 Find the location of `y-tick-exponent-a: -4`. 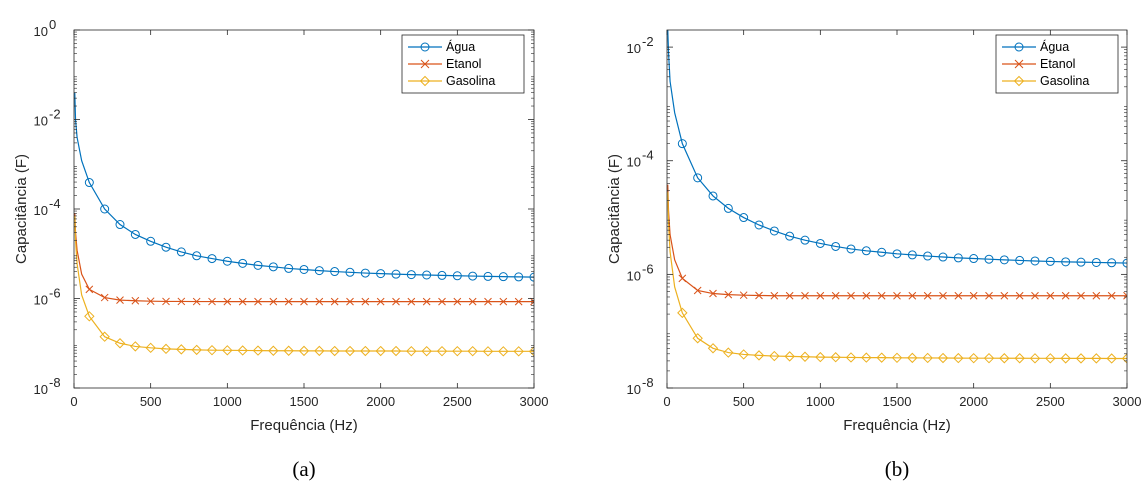

y-tick-exponent-a: -4 is located at coordinates (55, 203).